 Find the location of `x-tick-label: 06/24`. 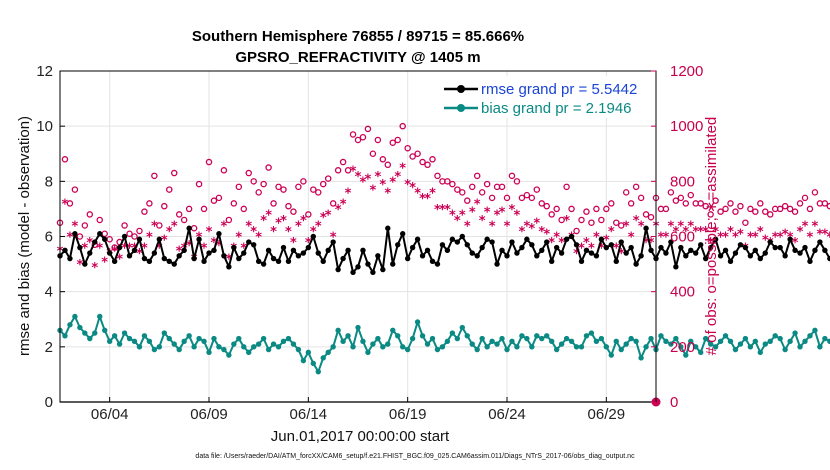

x-tick-label: 06/24 is located at coordinates (507, 414).